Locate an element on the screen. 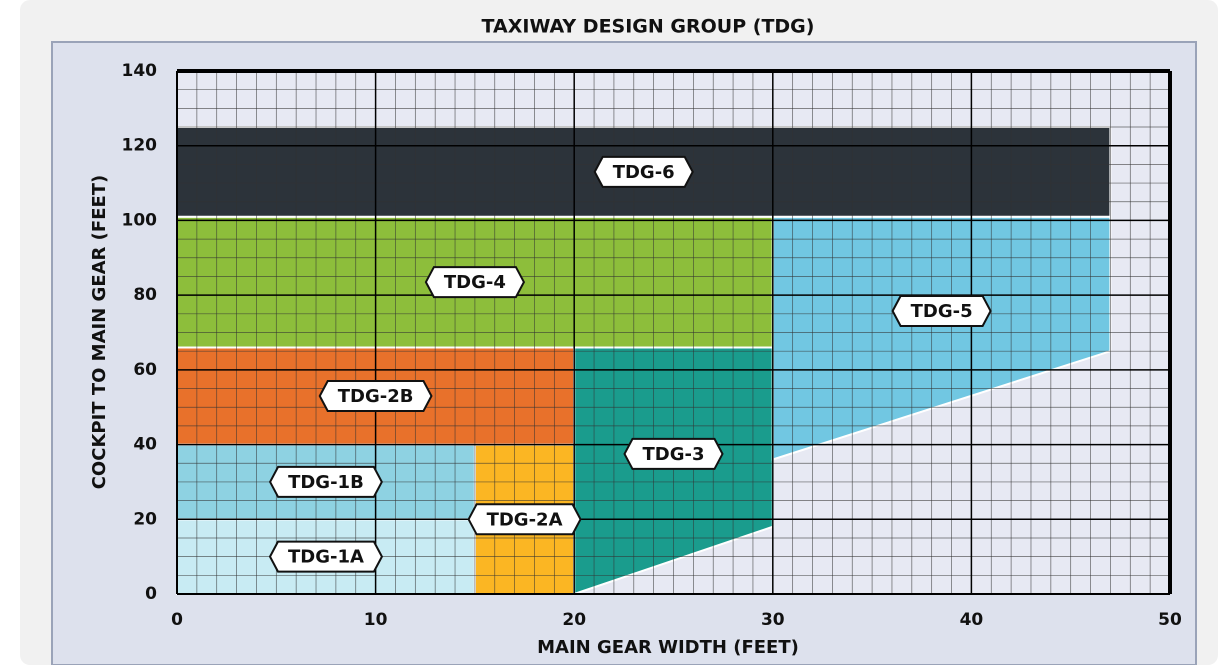 The width and height of the screenshot is (1218, 665). y-axis-label: COCKPIT TO MAIN GEAR (FEET) is located at coordinates (99, 332).